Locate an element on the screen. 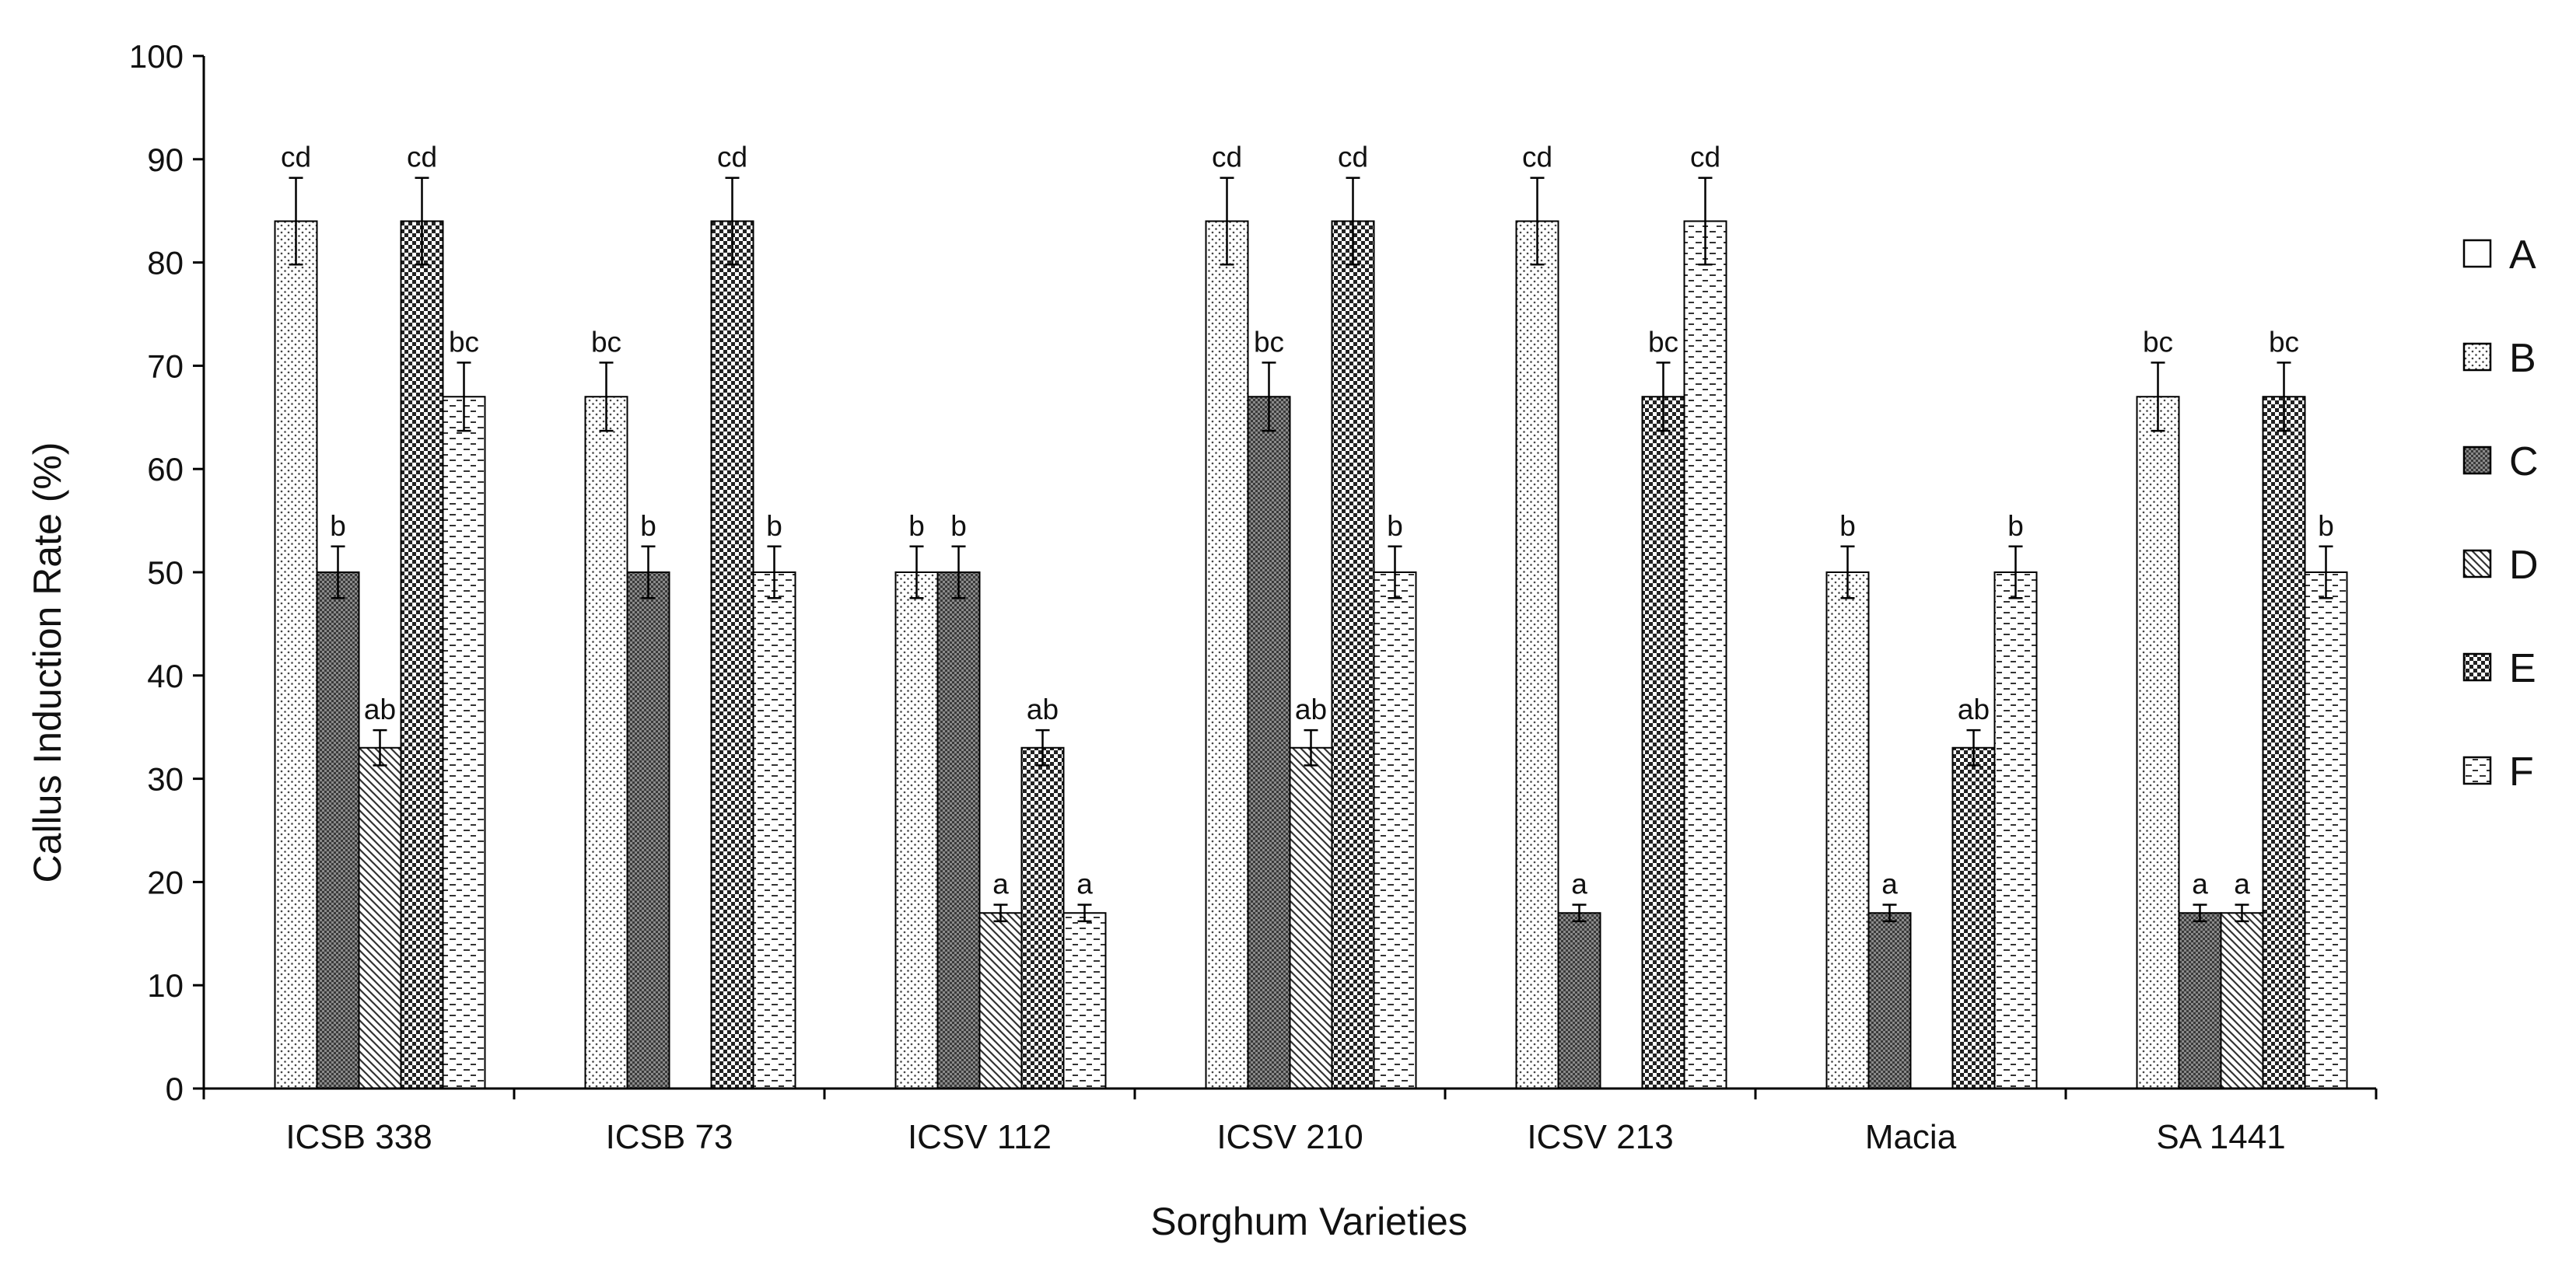  y-tick-label: 50 is located at coordinates (166, 572).